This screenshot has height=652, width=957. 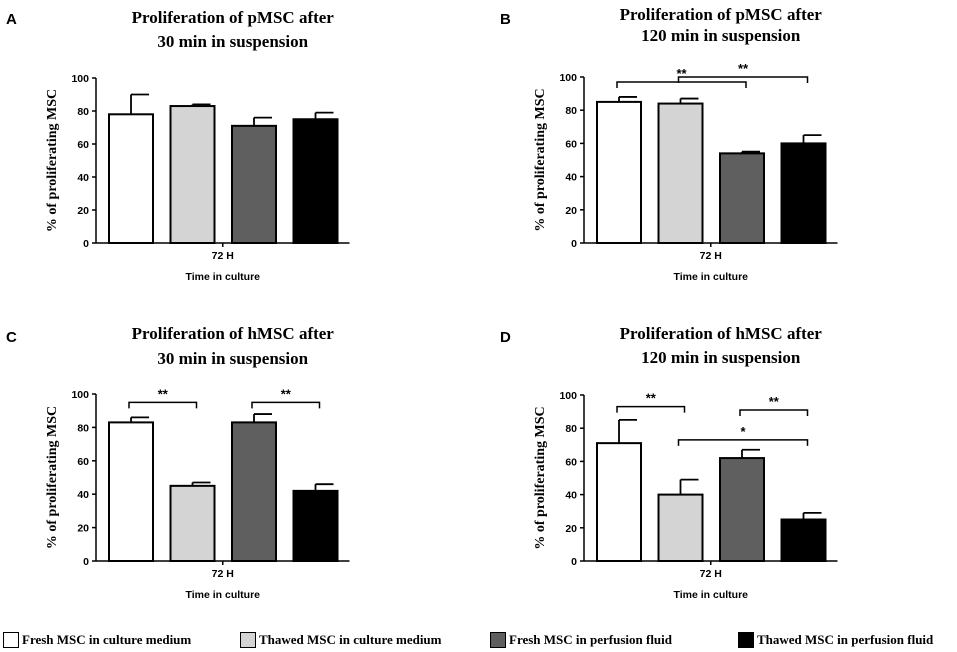 What do you see at coordinates (505, 19) in the screenshot?
I see `panel-letter: B` at bounding box center [505, 19].